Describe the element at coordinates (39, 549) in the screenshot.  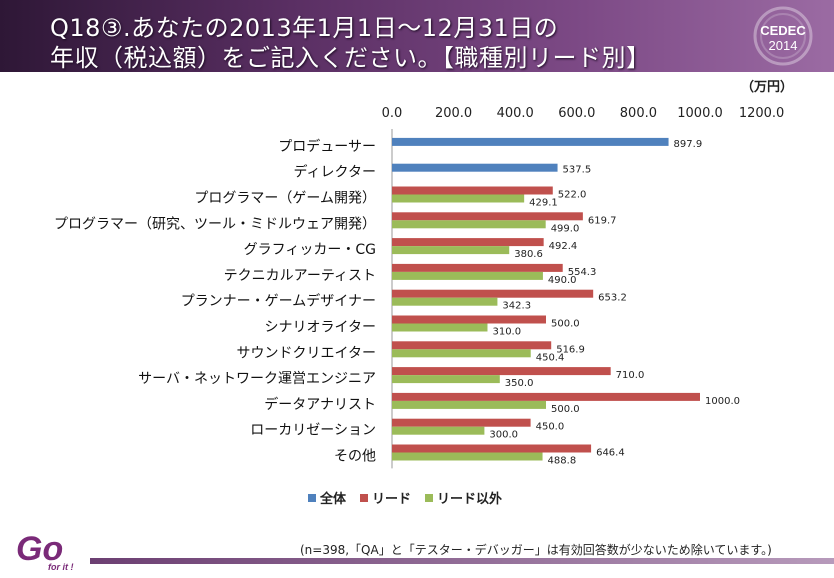
I see `logo-main-text: Go` at that location.